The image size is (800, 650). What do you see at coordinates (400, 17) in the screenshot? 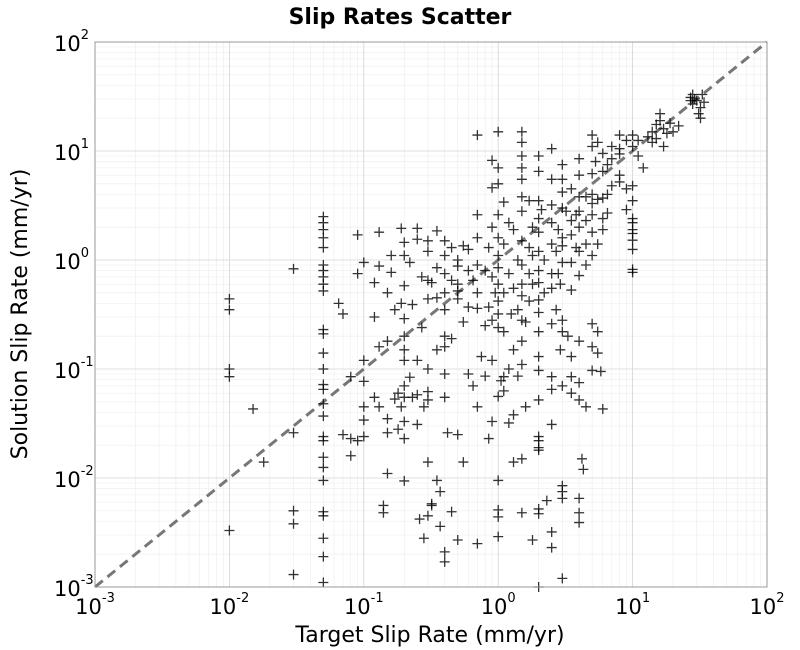
I see `chart-title: Slip Rates Scatter` at bounding box center [400, 17].